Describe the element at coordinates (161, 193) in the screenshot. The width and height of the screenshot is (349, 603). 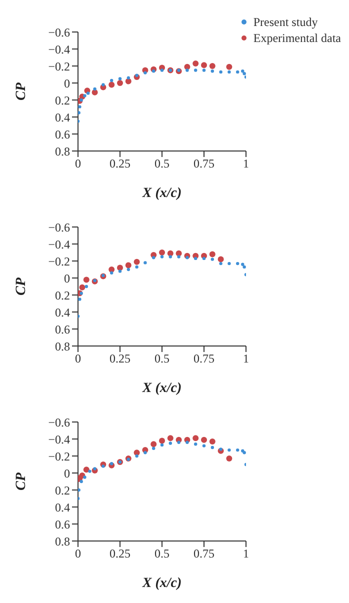
I see `x-axis-title: X (x/c)` at that location.